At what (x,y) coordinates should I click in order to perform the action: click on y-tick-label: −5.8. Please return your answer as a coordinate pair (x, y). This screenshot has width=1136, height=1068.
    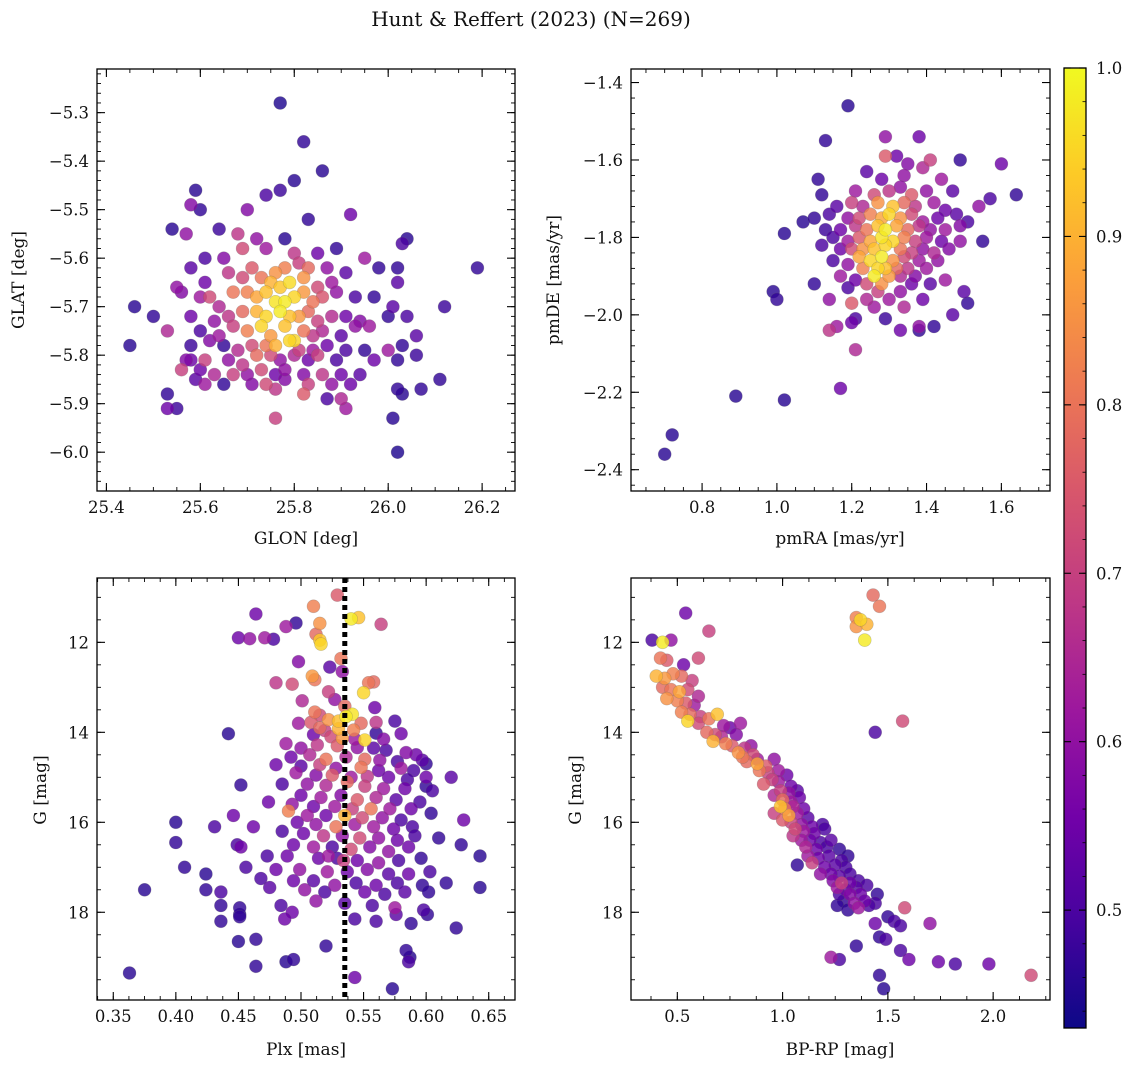
    Looking at the image, I should click on (69, 355).